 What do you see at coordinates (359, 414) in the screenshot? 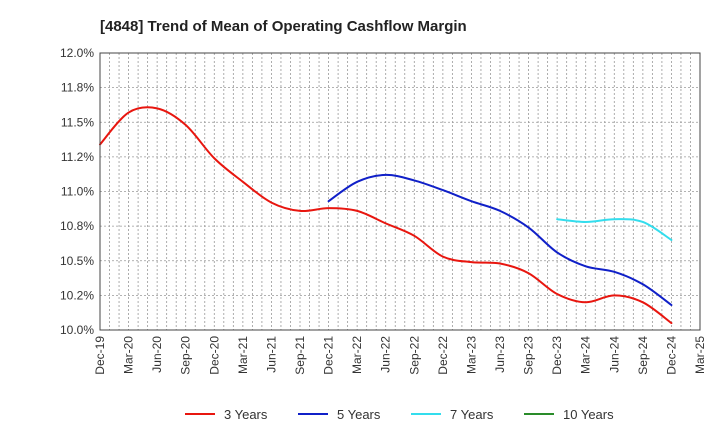
I see `legend-label-5-years: 5 Years` at bounding box center [359, 414].